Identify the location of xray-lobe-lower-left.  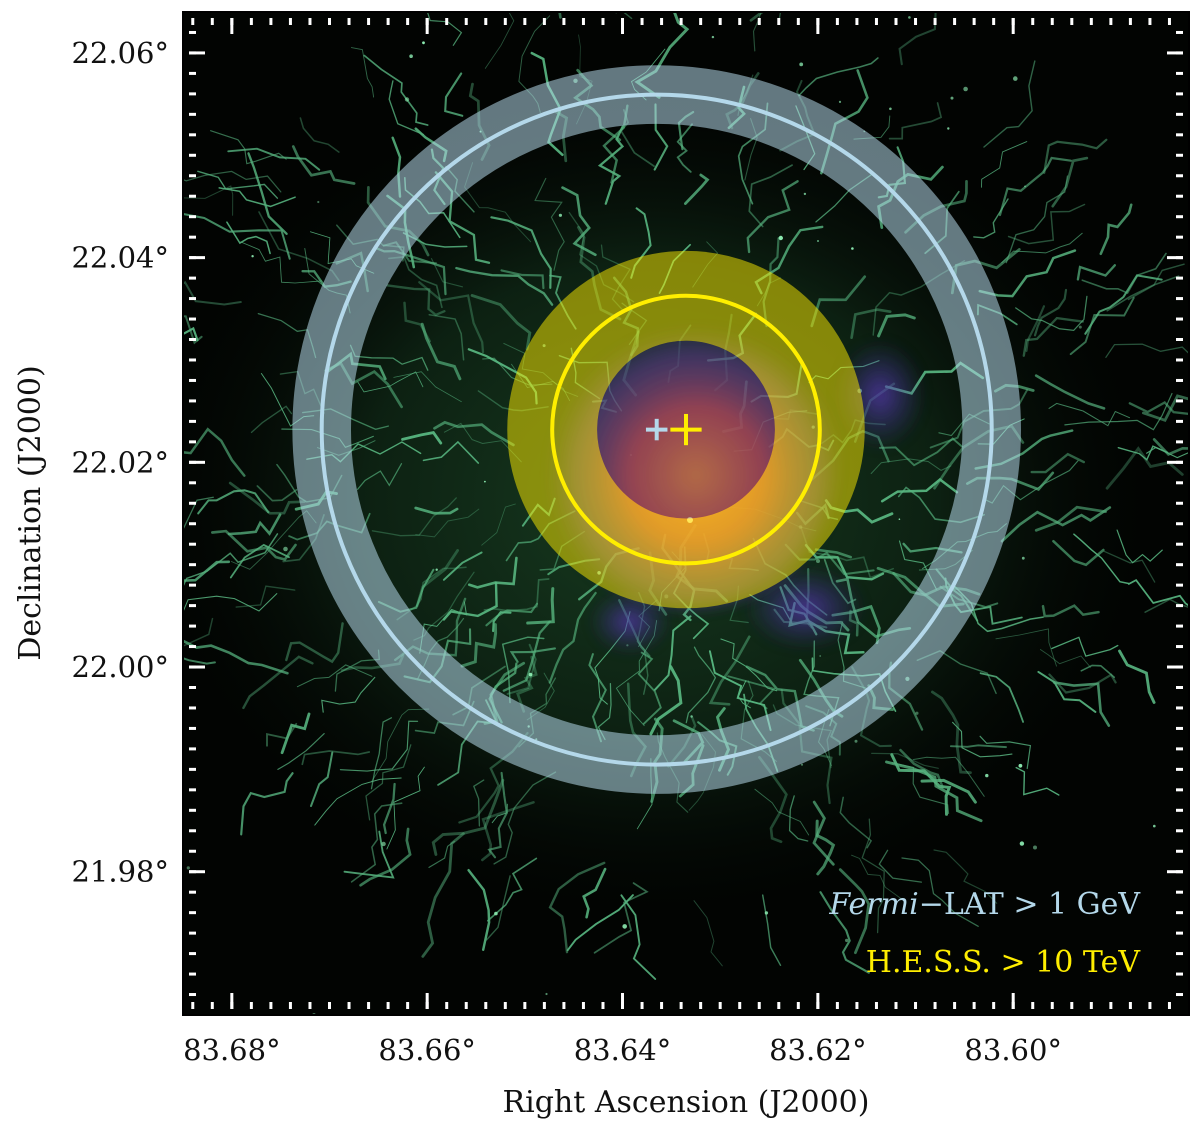
(630, 622).